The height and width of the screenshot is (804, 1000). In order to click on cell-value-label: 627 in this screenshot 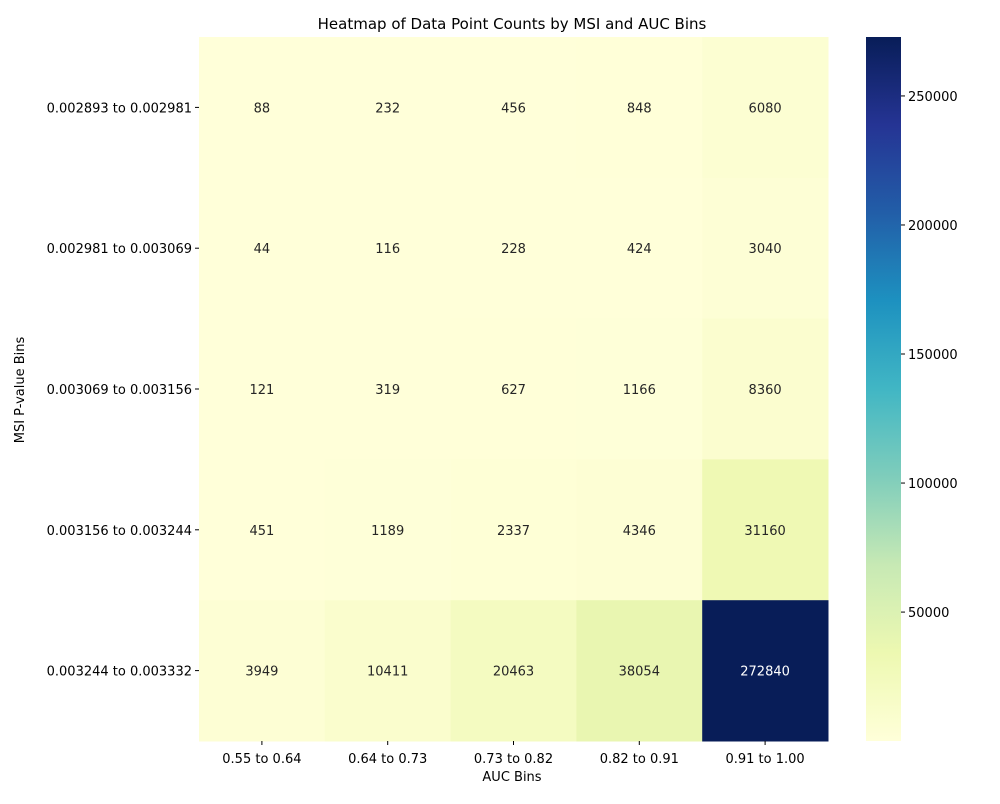, I will do `click(513, 390)`.